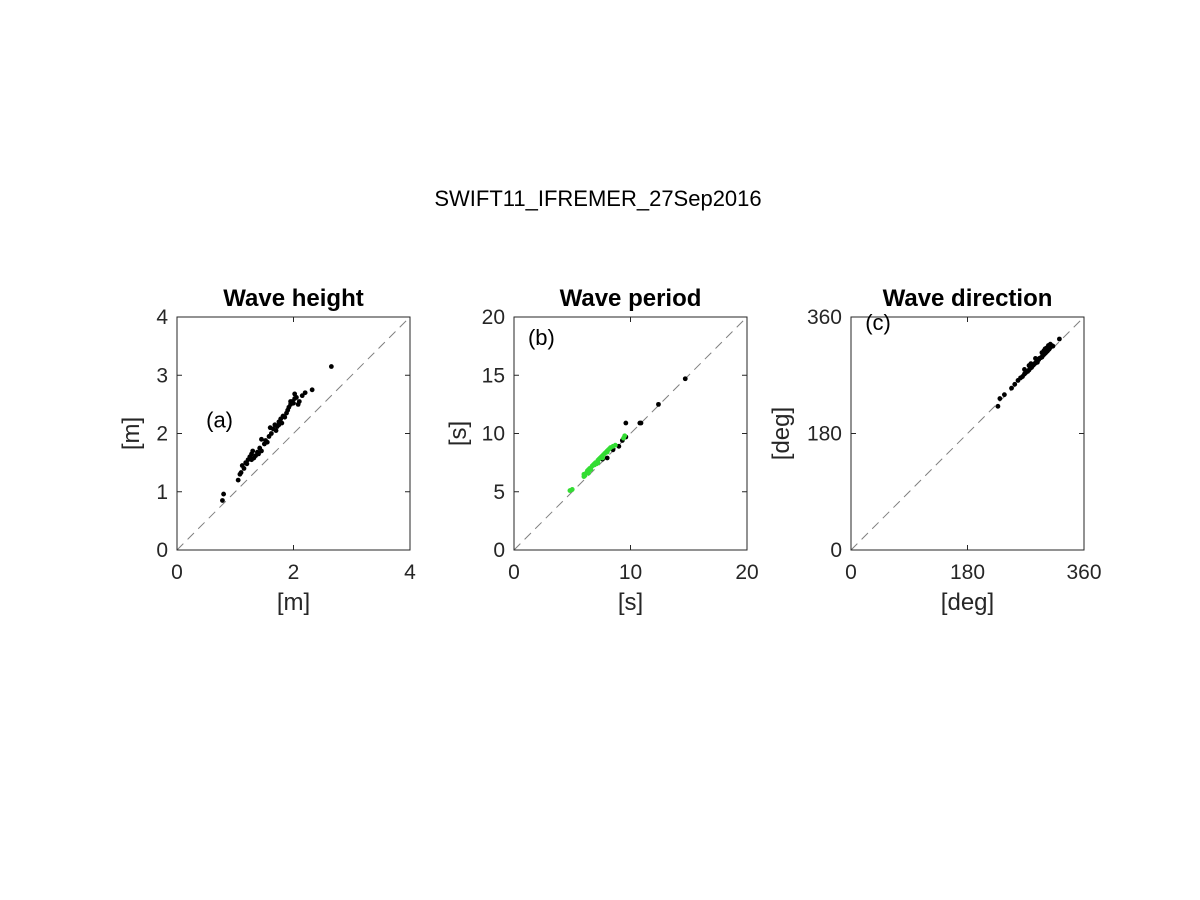 The height and width of the screenshot is (900, 1200). Describe the element at coordinates (541, 337) in the screenshot. I see `panel-annotation: (b)` at that location.